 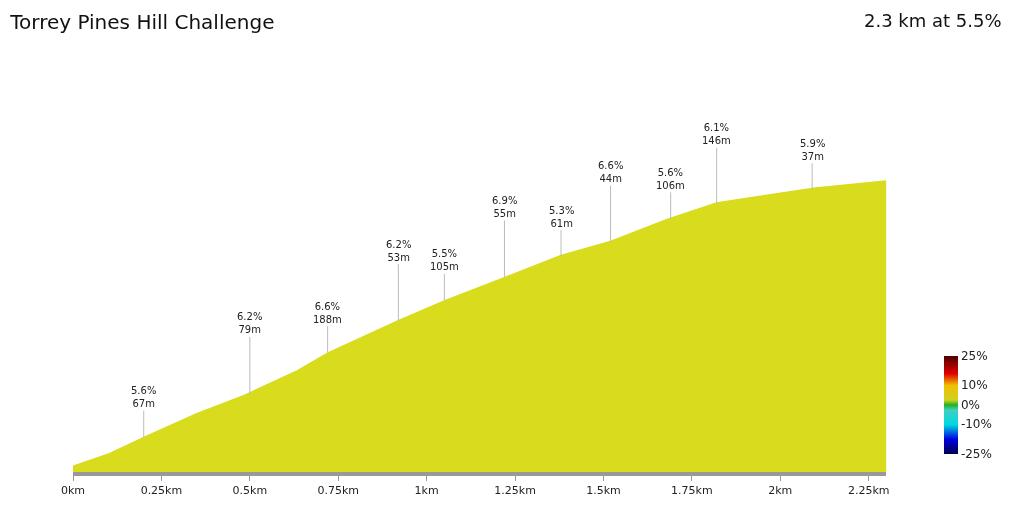 What do you see at coordinates (250, 323) in the screenshot?
I see `annotation: 6.2% 79m` at bounding box center [250, 323].